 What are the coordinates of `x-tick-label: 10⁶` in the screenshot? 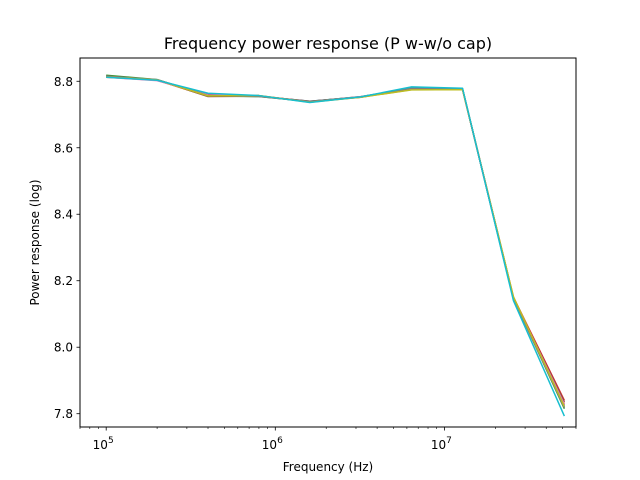 It's located at (272, 444).